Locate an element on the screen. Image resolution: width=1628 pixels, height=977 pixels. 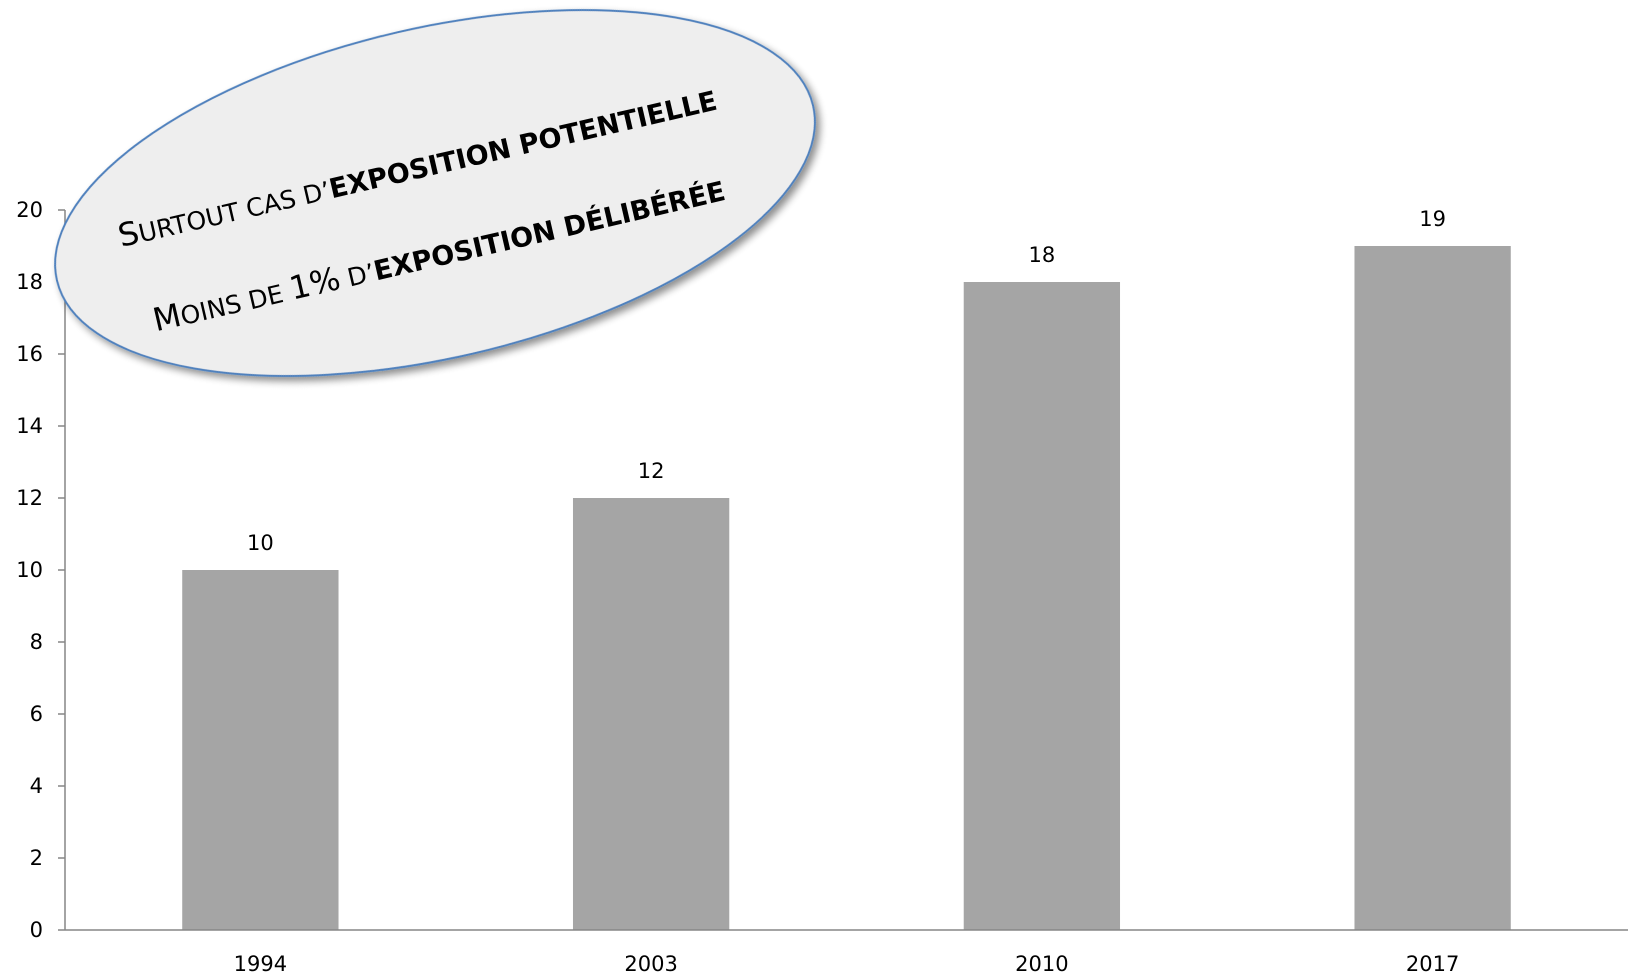
y-tick-label: 20 is located at coordinates (29, 210).